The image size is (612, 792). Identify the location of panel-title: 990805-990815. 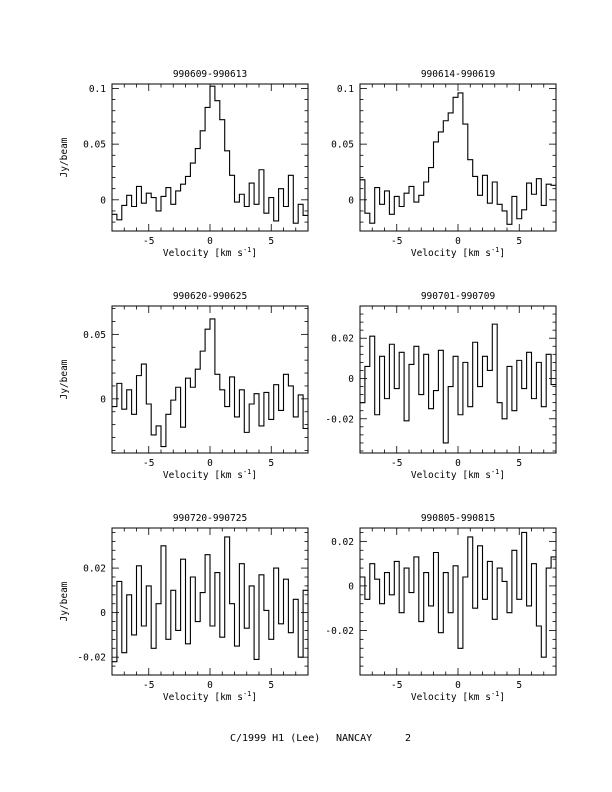
(458, 518).